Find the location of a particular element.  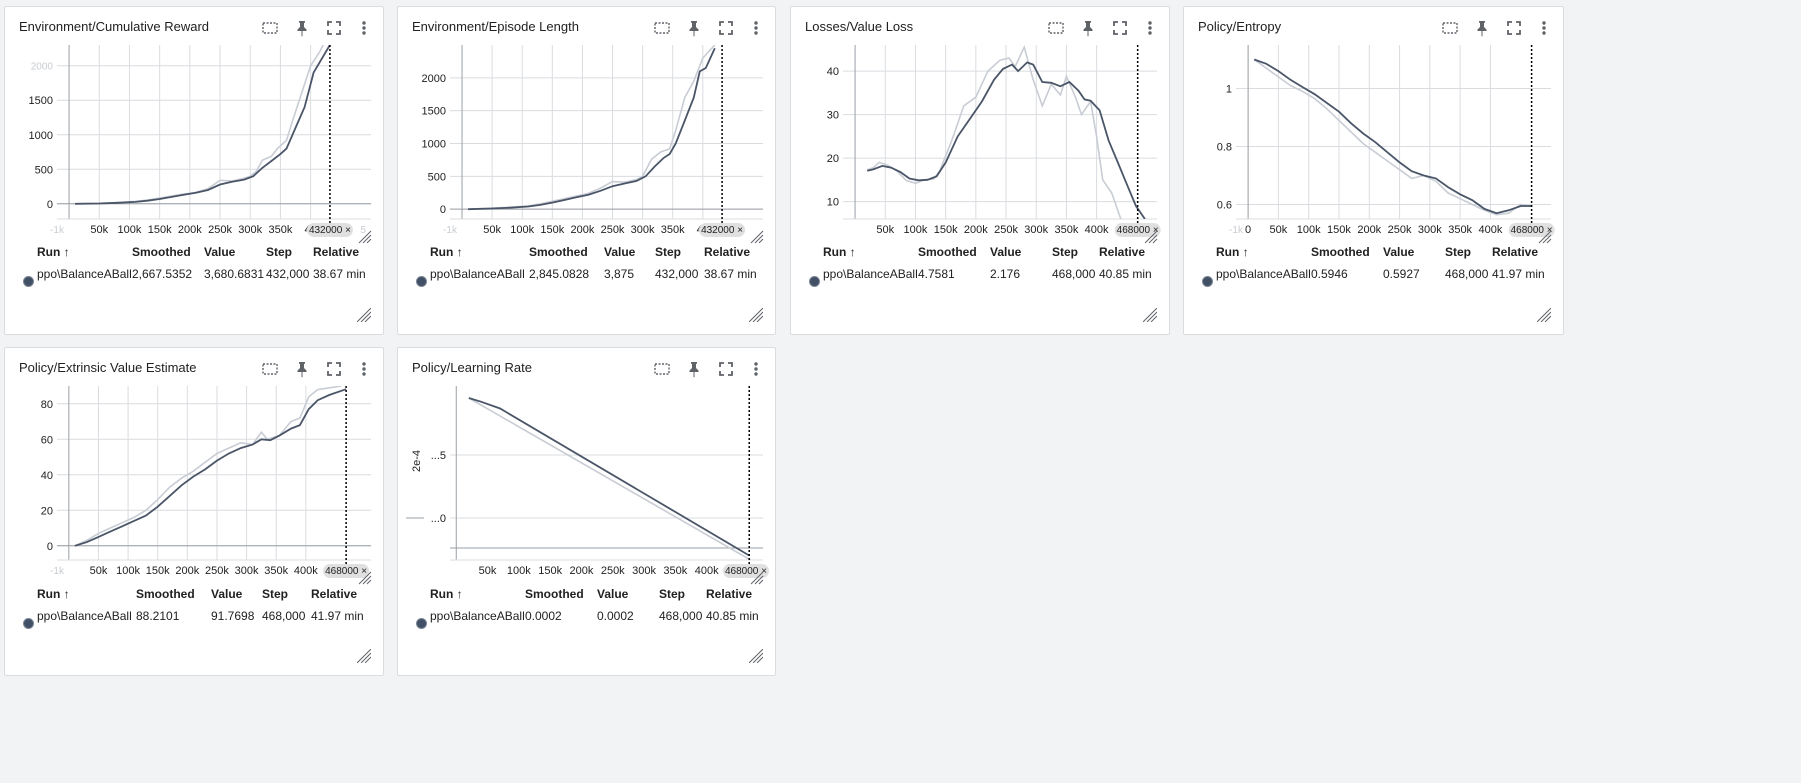

table-cell-relative: 41.97 min is located at coordinates (337, 616).